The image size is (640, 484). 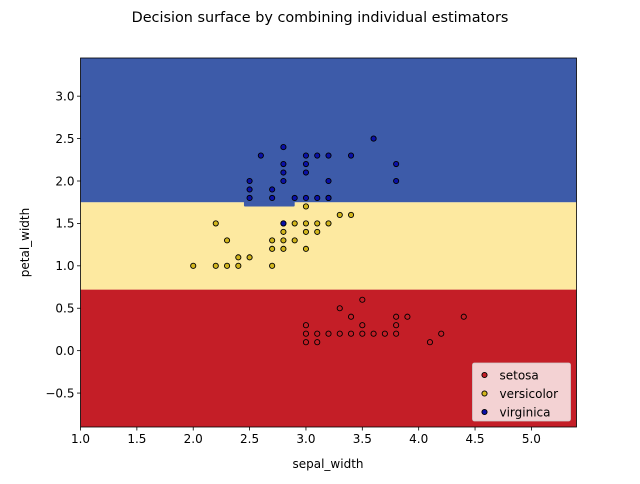 What do you see at coordinates (249, 439) in the screenshot?
I see `x-tick-label: 2.5` at bounding box center [249, 439].